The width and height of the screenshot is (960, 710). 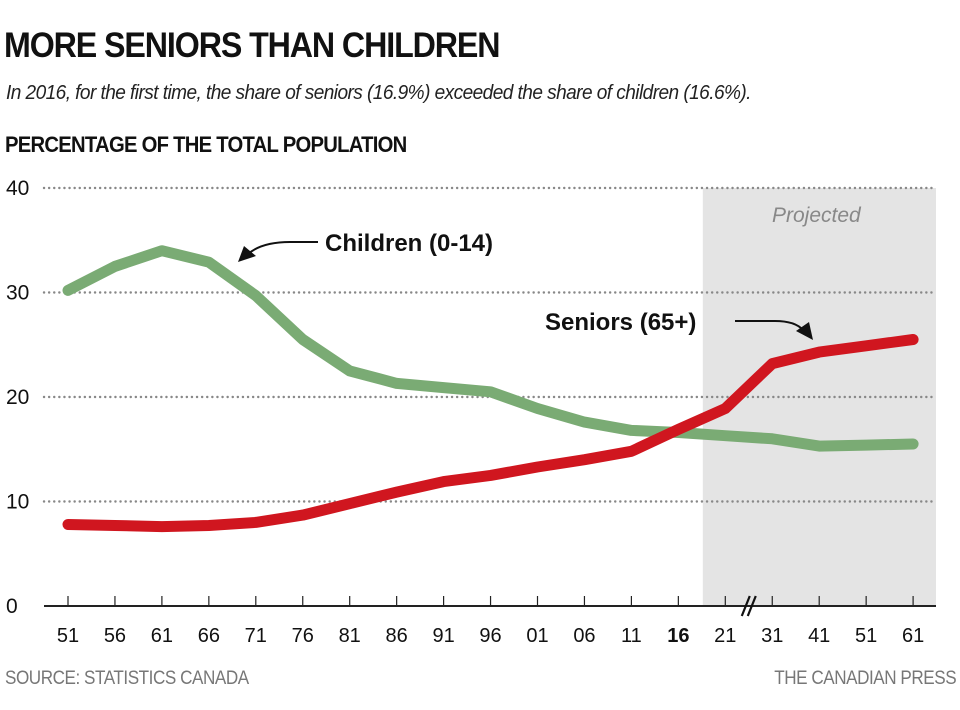 What do you see at coordinates (865, 678) in the screenshot?
I see `publisher-credit: THE CANADIAN PRESS` at bounding box center [865, 678].